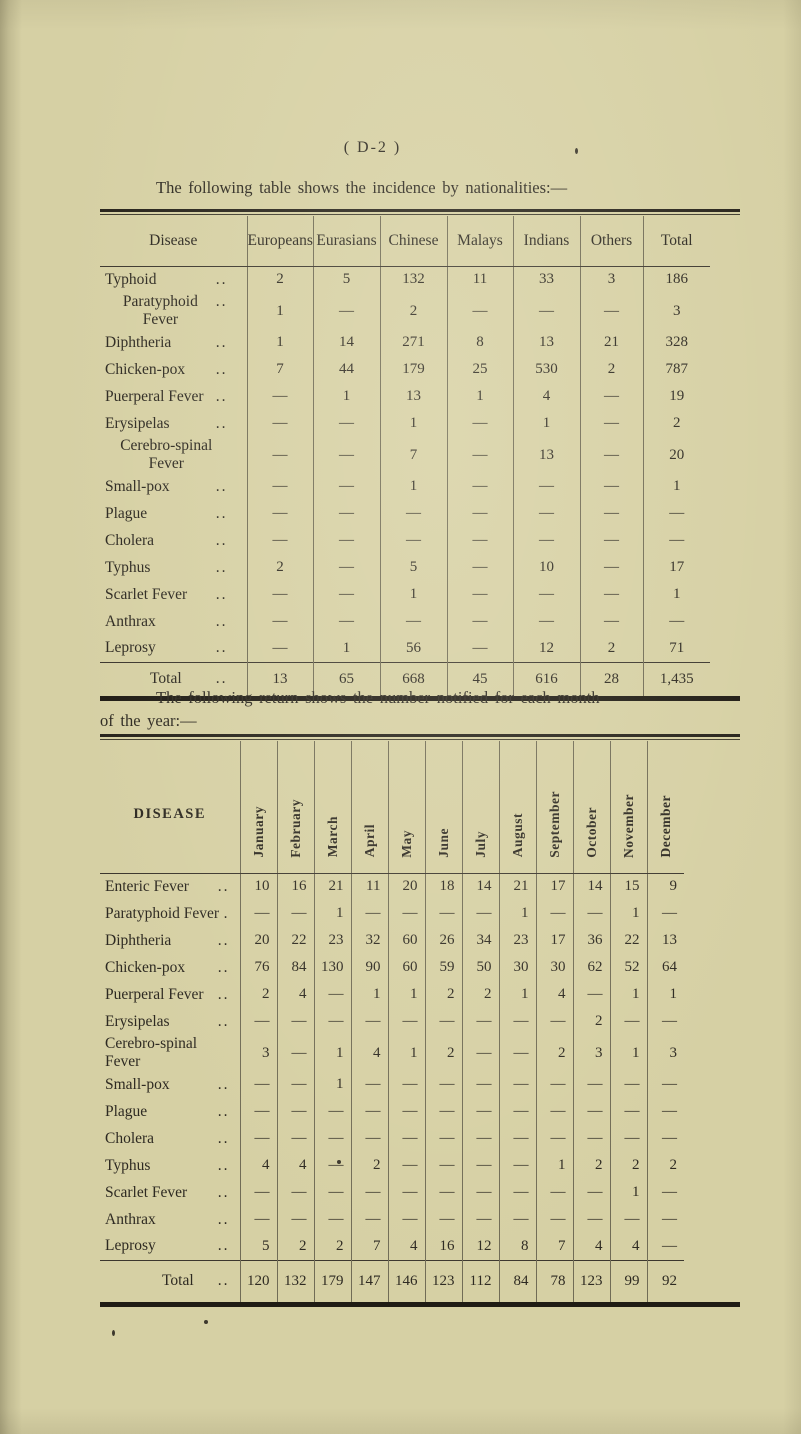 Image resolution: width=801 pixels, height=1434 pixels. I want to click on total-label-cell: Total.., so click(173, 678).